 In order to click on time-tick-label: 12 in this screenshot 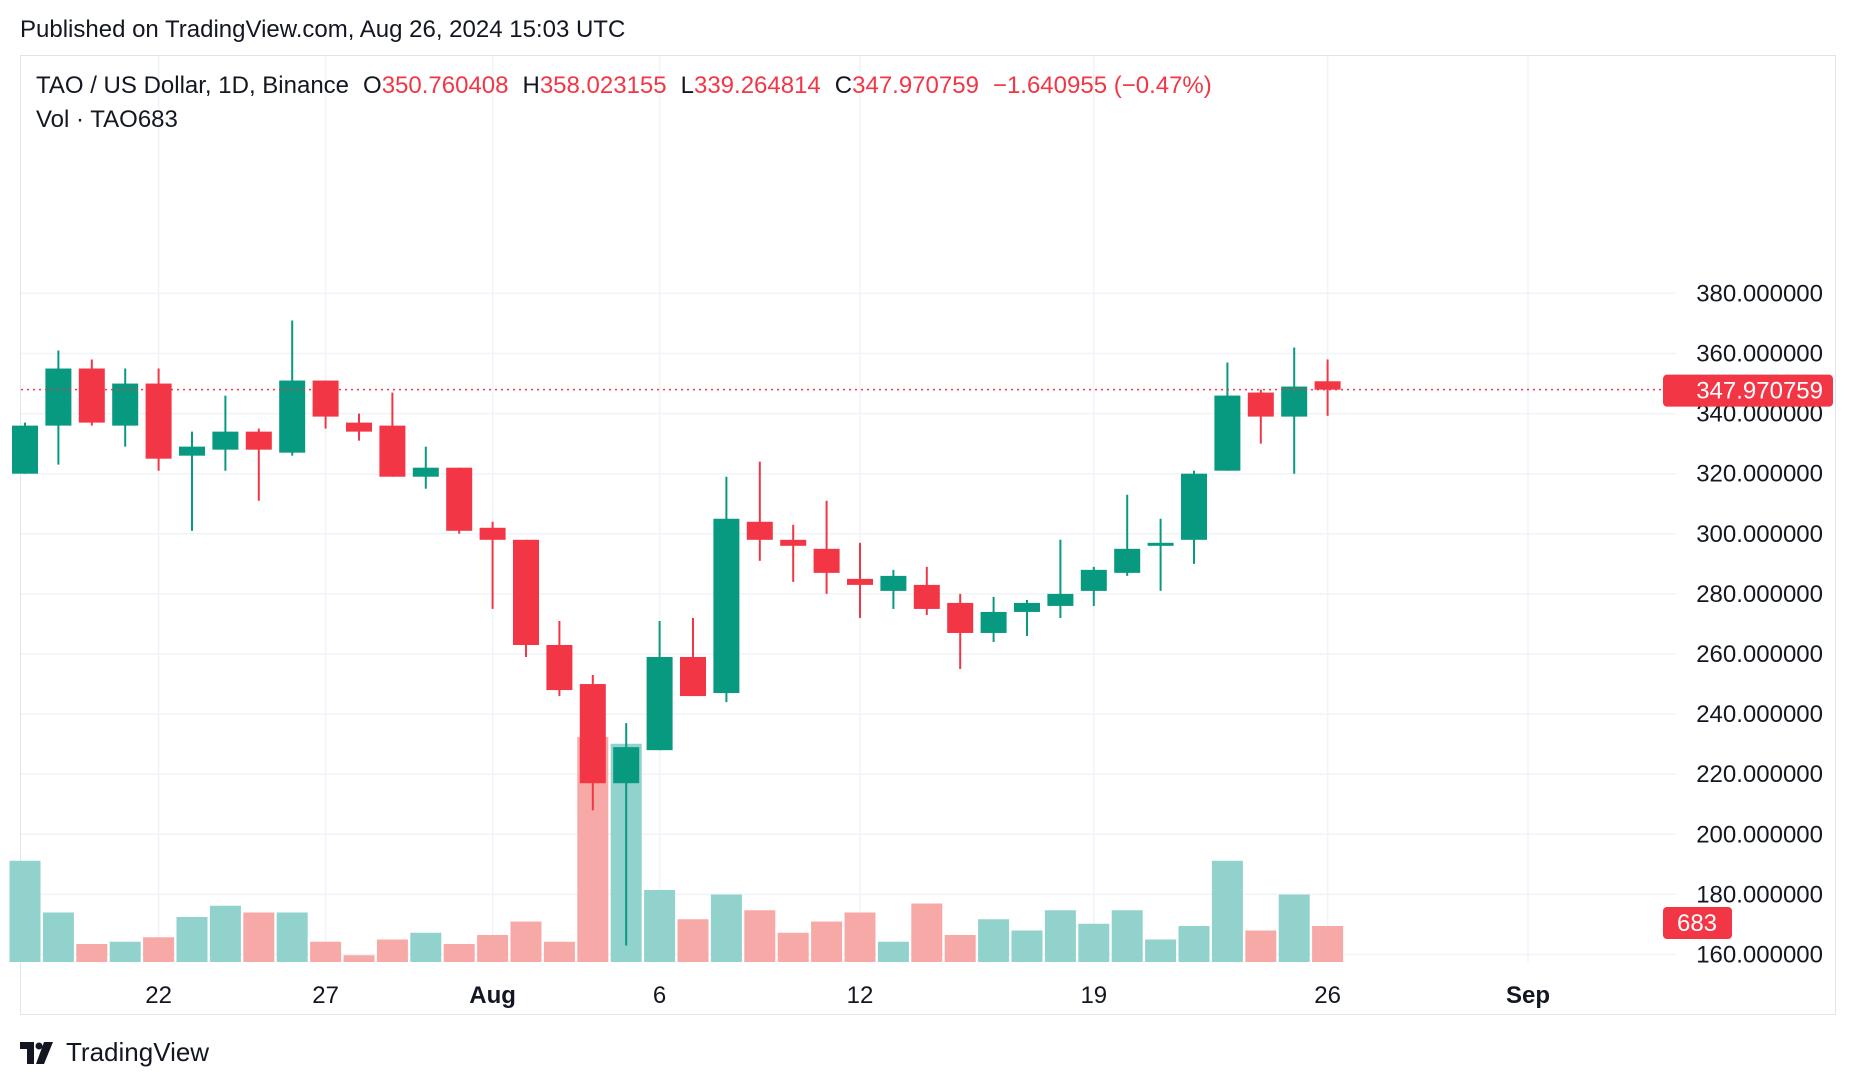, I will do `click(860, 995)`.